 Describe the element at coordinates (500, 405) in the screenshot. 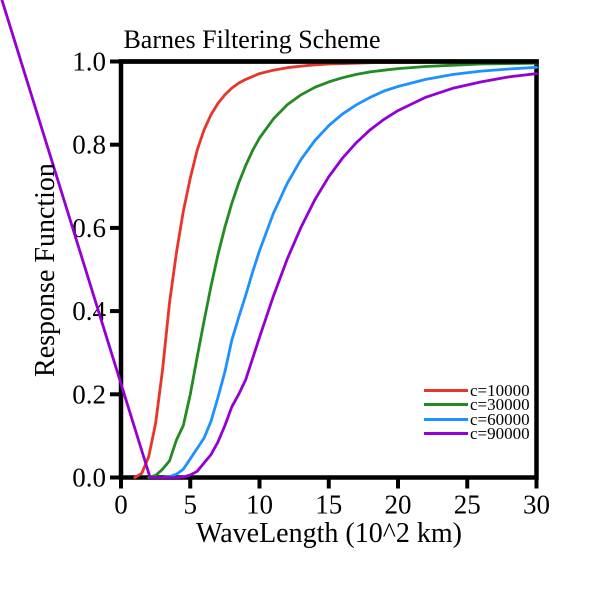

I see `legend-label-c30000: c=30000` at that location.